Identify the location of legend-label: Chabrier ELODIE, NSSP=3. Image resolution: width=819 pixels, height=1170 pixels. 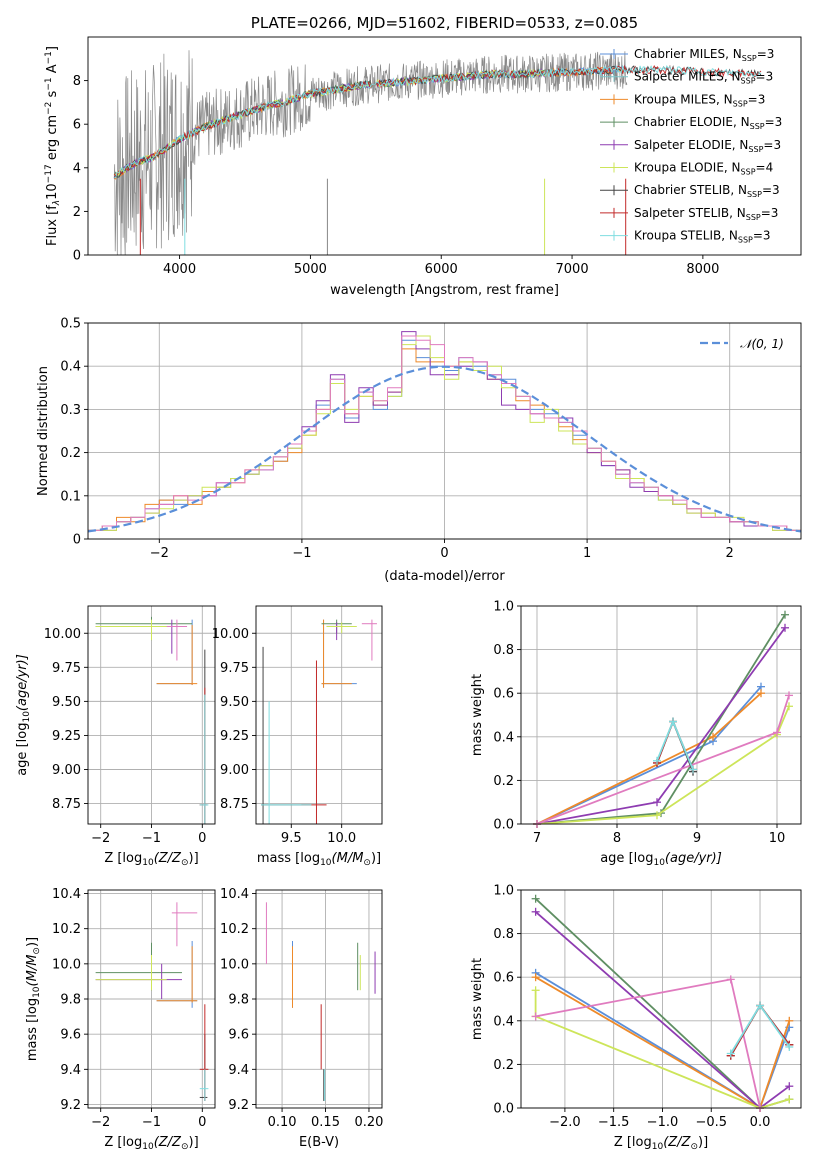
(708, 123).